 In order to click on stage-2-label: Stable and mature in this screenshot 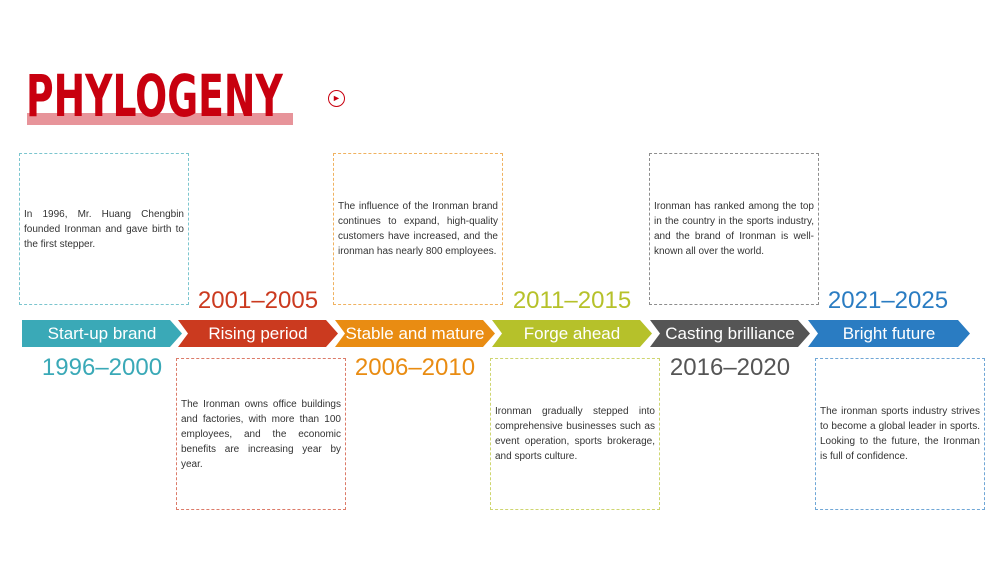, I will do `click(415, 333)`.